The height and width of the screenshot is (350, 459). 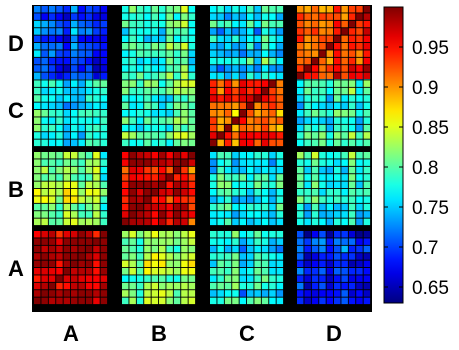 What do you see at coordinates (393, 155) in the screenshot?
I see `colorbar-gradient` at bounding box center [393, 155].